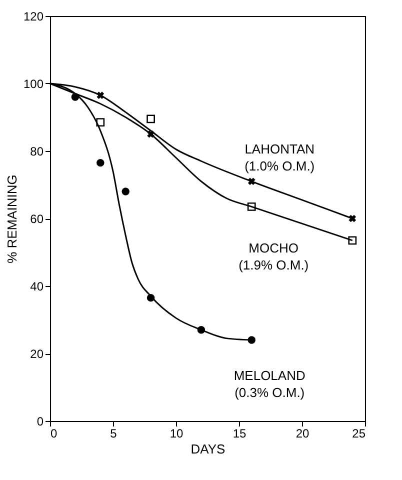  I want to click on y-tick-label: 100, so click(33, 84).